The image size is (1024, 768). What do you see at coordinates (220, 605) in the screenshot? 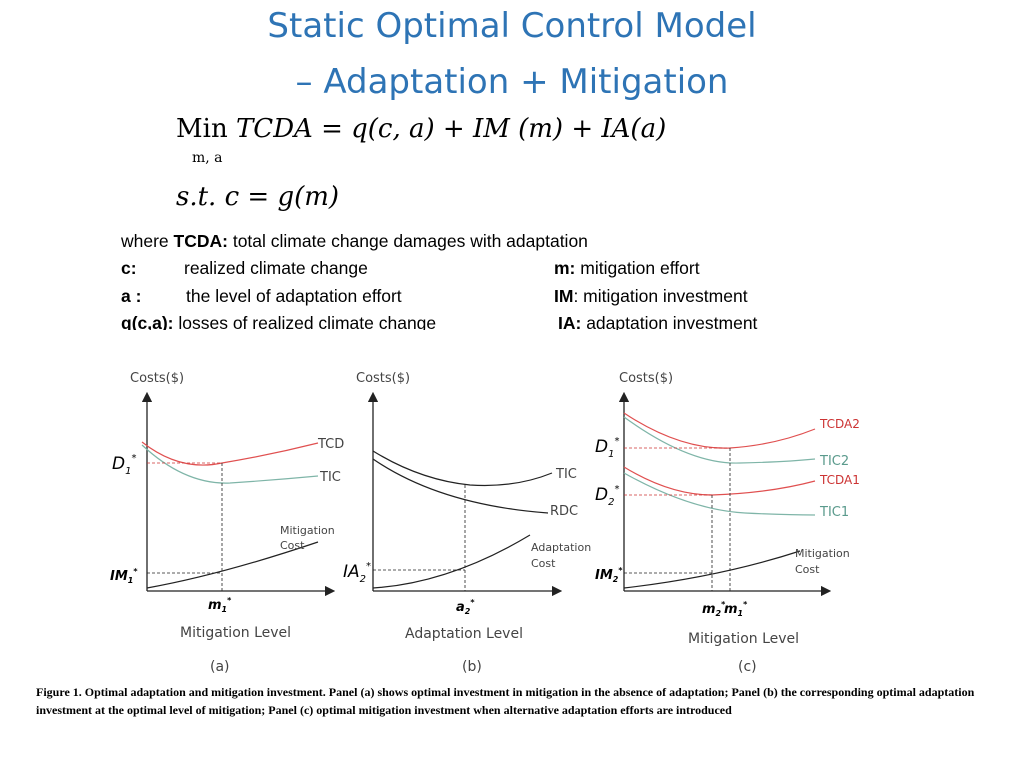
I see `panel-a-m1-mark: m1*` at bounding box center [220, 605].